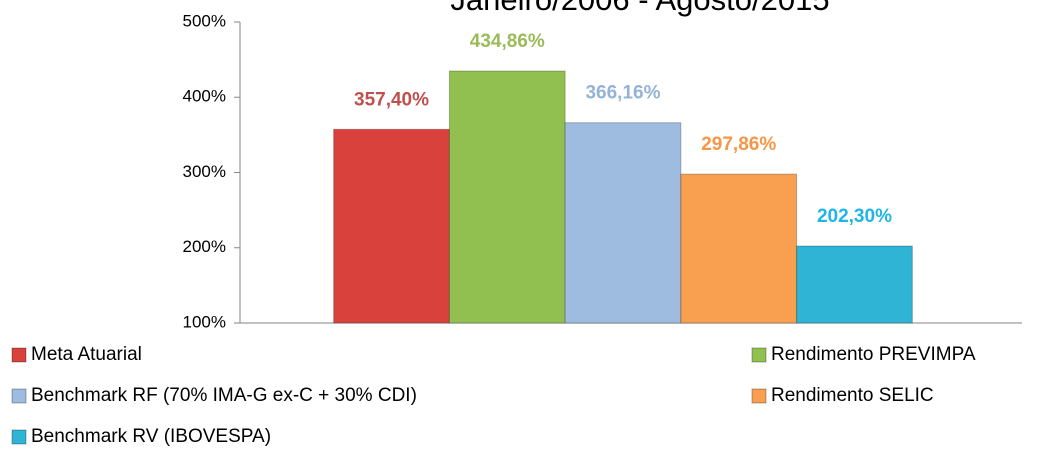  Describe the element at coordinates (852, 395) in the screenshot. I see `legend-label: Rendimento SELIC` at that location.